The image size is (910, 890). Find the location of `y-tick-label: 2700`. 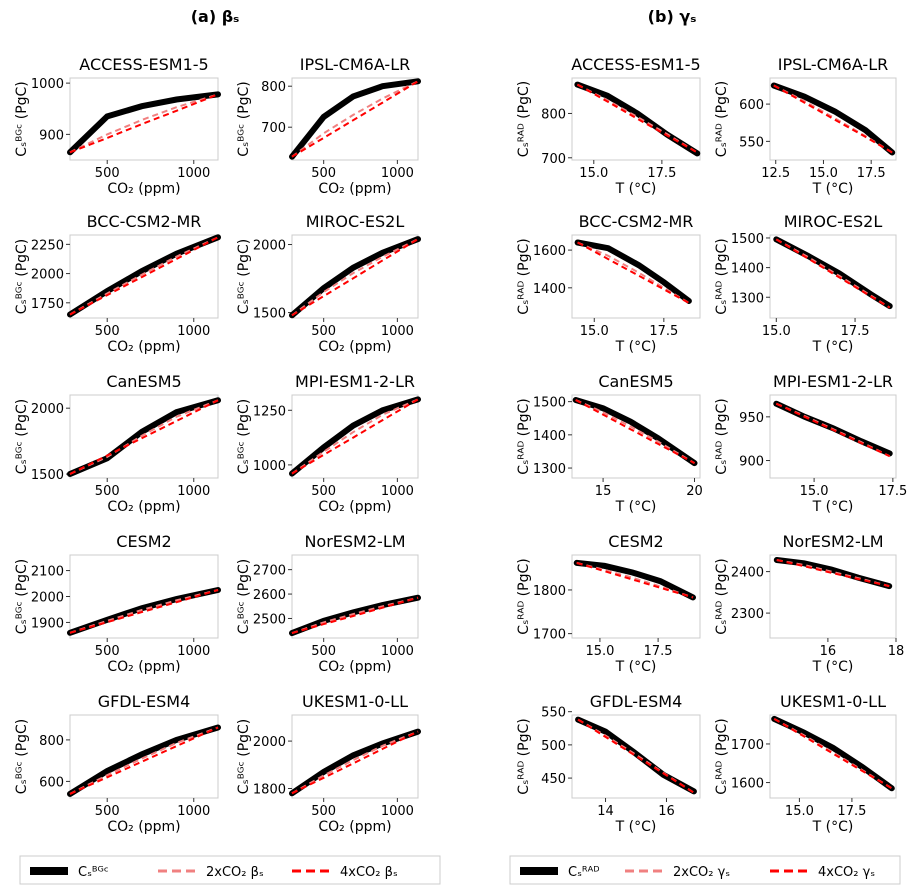

y-tick-label: 2700 is located at coordinates (269, 571).